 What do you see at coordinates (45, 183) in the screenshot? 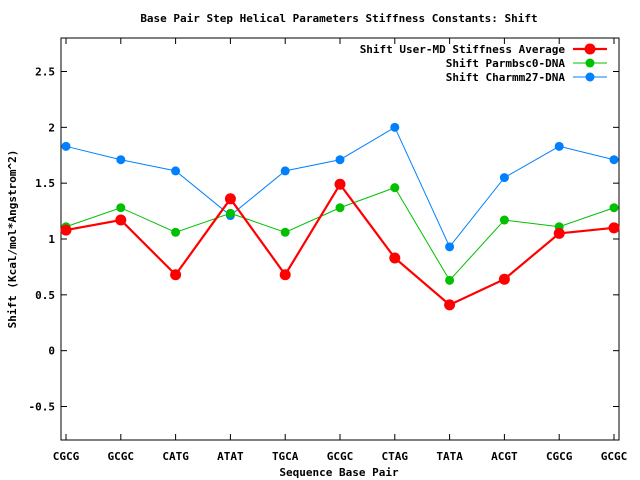
I see `y-tick-label: 1.5` at bounding box center [45, 183].